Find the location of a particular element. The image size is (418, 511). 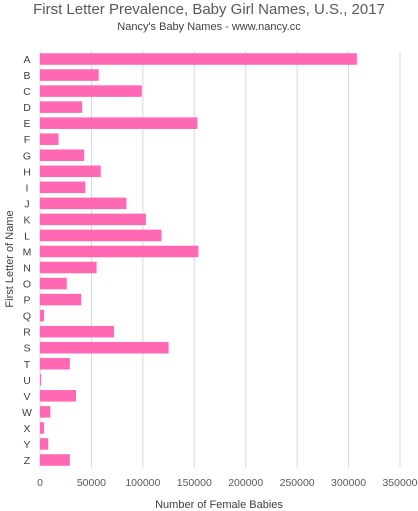

category-label: F is located at coordinates (27, 140).